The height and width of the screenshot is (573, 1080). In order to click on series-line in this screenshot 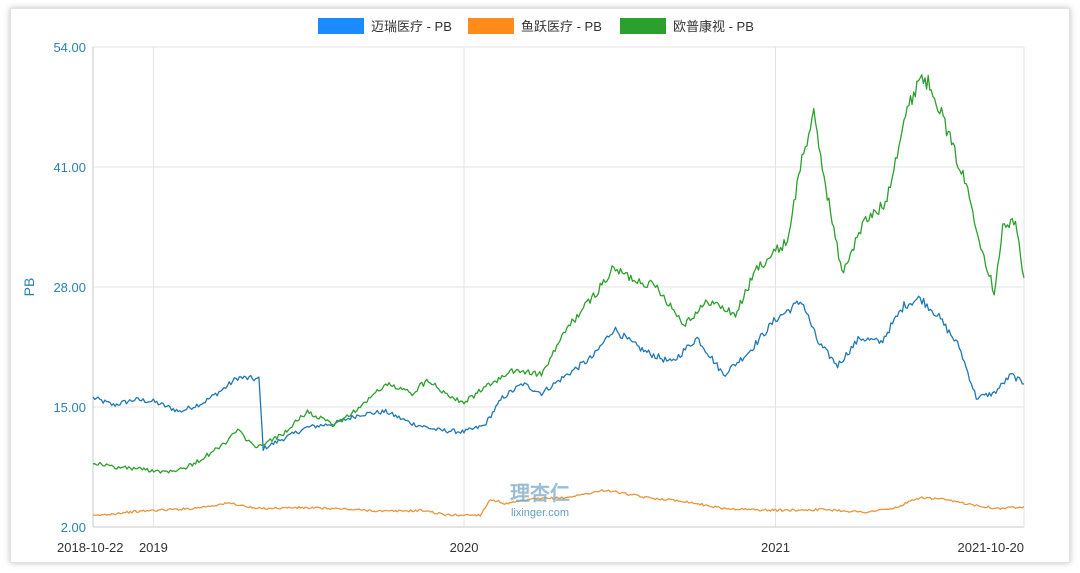, I will do `click(558, 503)`.